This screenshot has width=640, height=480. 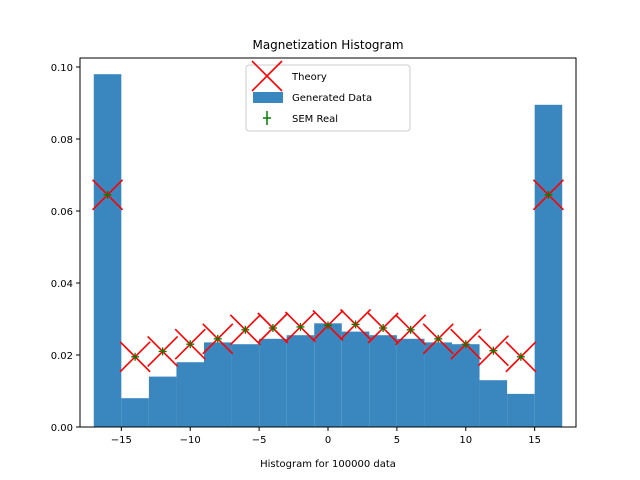 What do you see at coordinates (268, 97) in the screenshot?
I see `legend-generated-data-swatch` at bounding box center [268, 97].